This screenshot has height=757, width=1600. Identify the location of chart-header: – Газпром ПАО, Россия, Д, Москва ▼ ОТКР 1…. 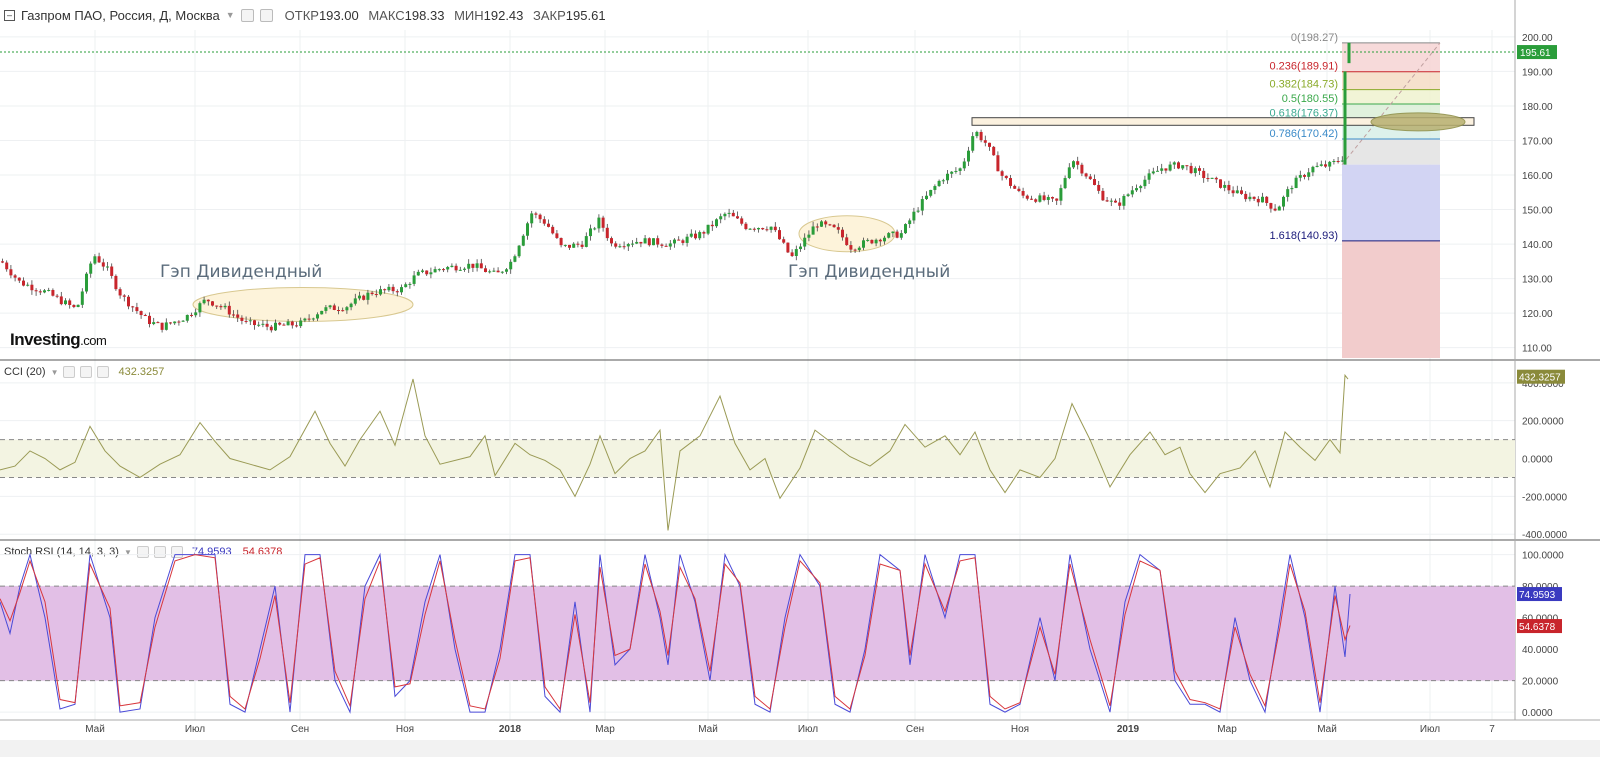
(303, 15).